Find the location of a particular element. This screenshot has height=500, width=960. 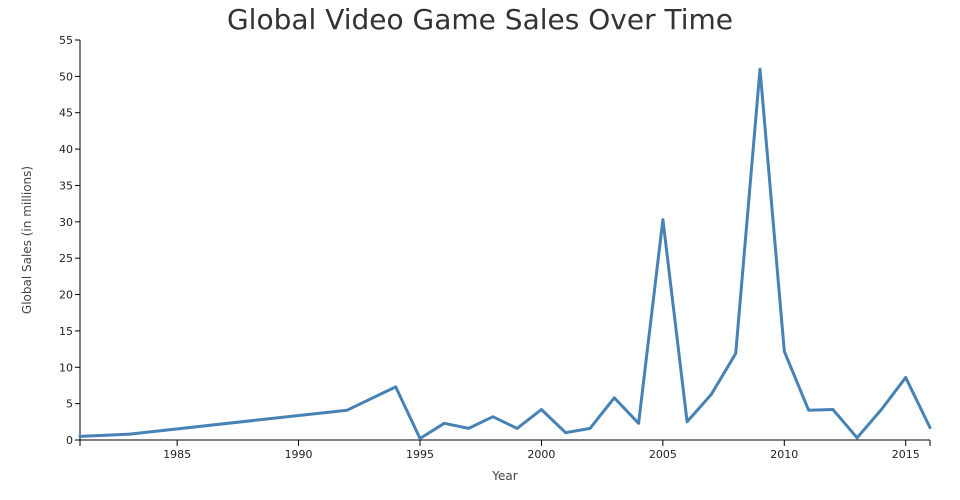

y-tick-label: 15 is located at coordinates (66, 331).